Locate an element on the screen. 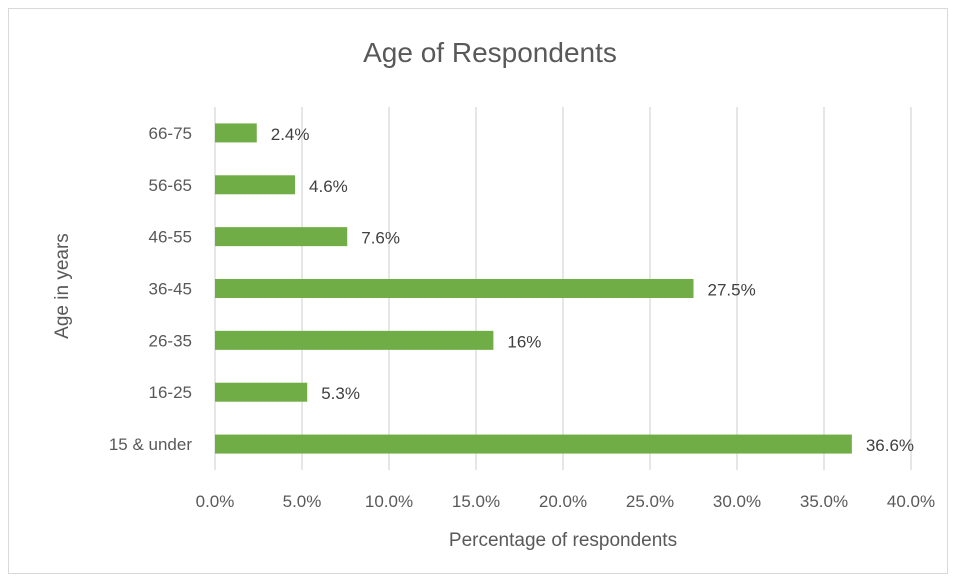 The image size is (957, 581). data-label: 27.5% is located at coordinates (732, 290).